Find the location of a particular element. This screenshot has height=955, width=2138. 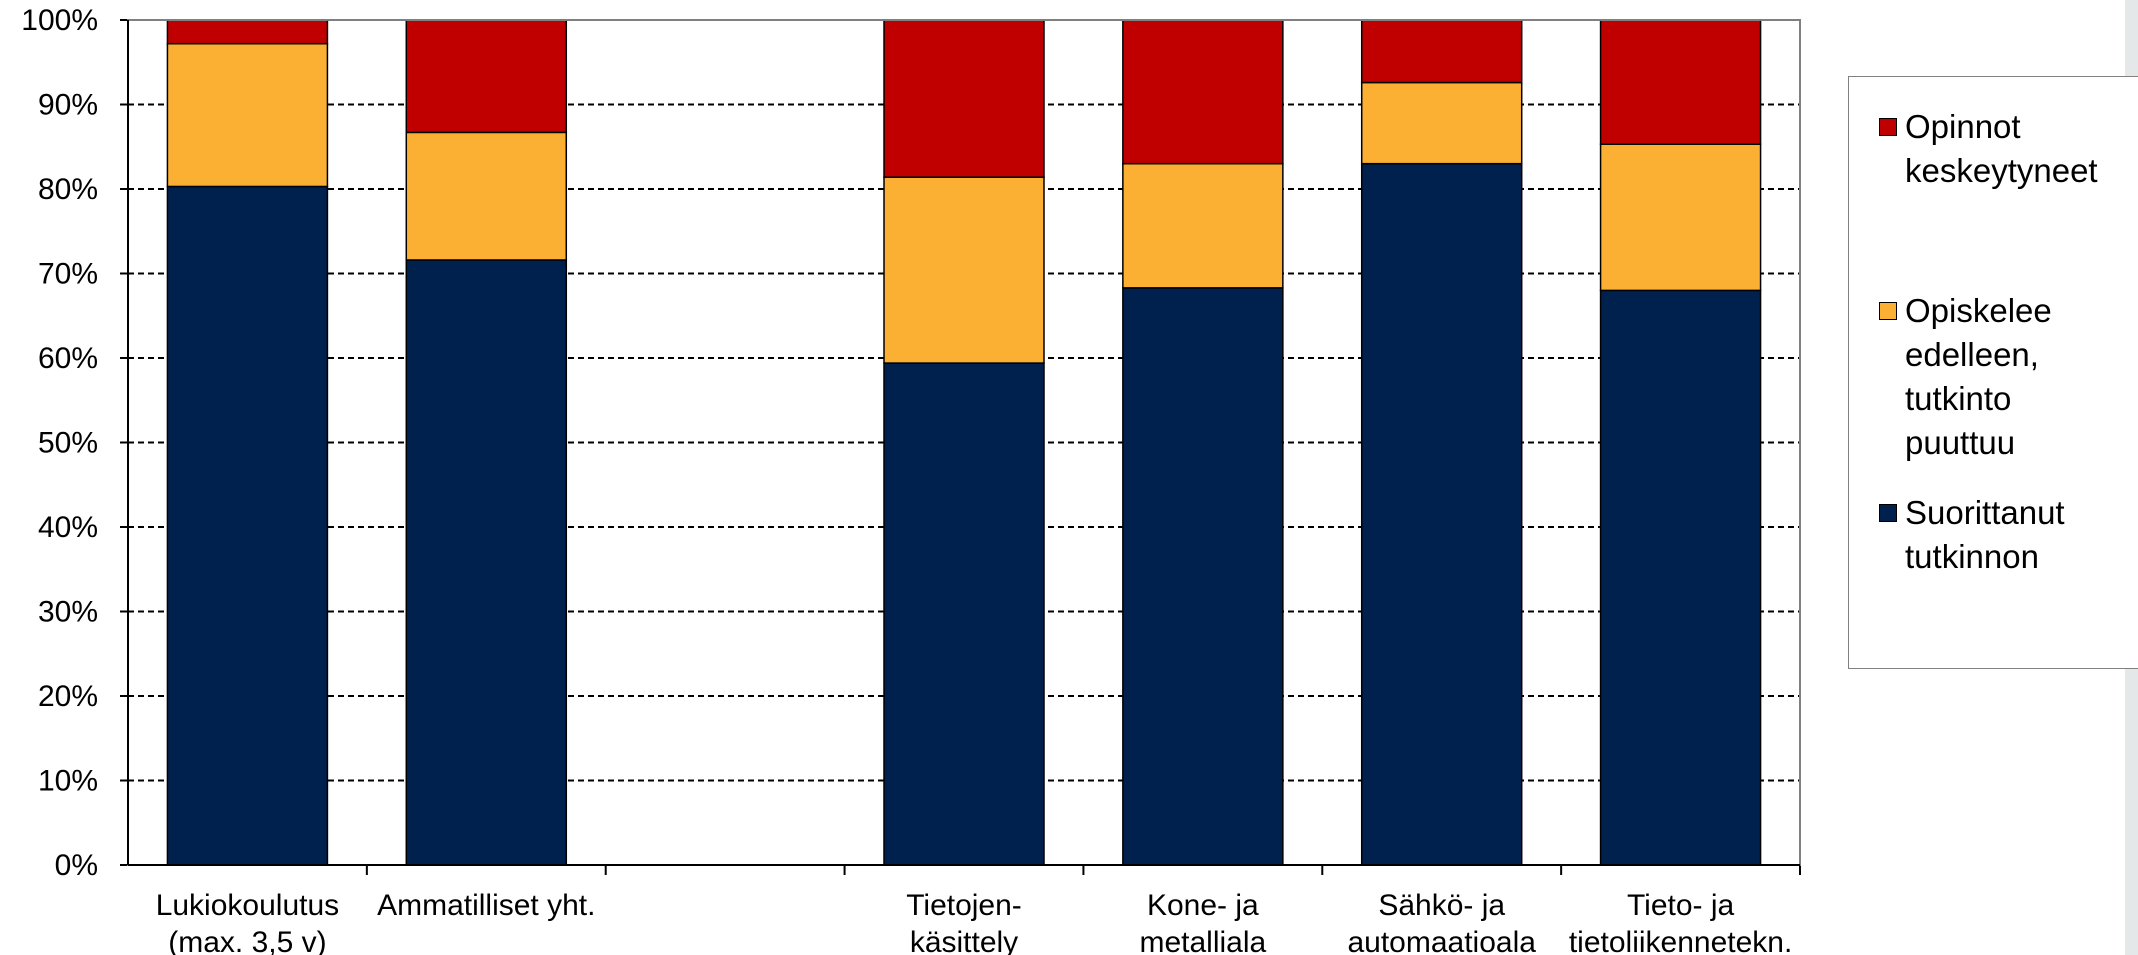

y-tick-label: 50% is located at coordinates (68, 443).